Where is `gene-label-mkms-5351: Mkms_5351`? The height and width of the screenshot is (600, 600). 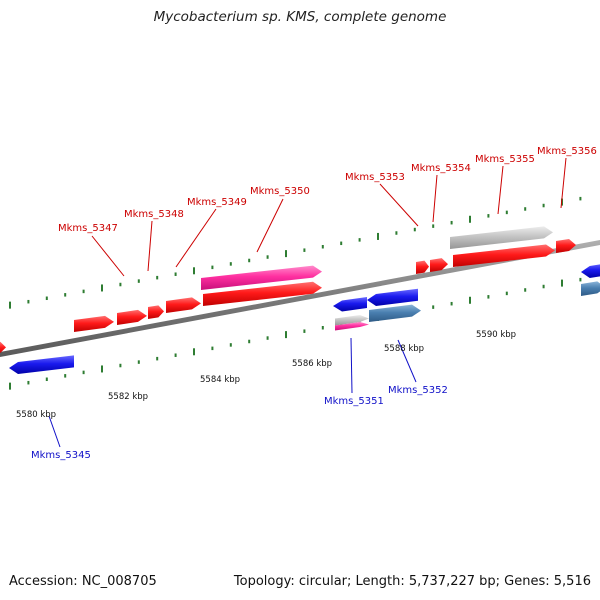
gene-label-mkms-5351: Mkms_5351 is located at coordinates (354, 401).